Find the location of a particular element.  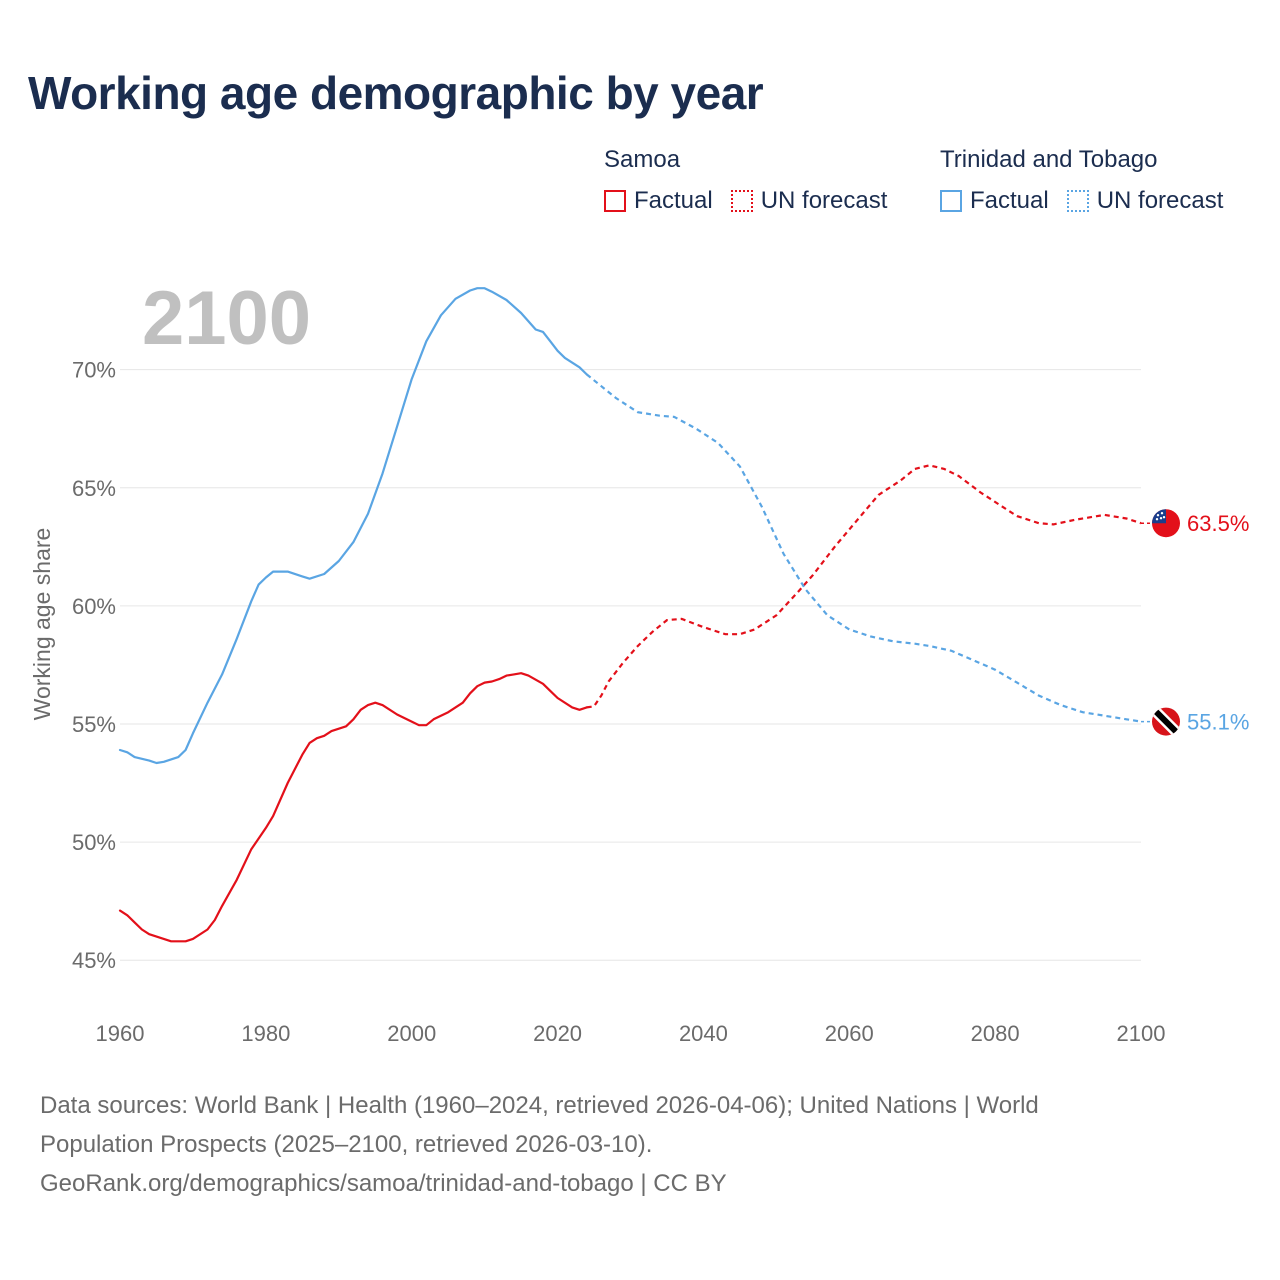

x-tick-label: 1980 is located at coordinates (265, 1033).